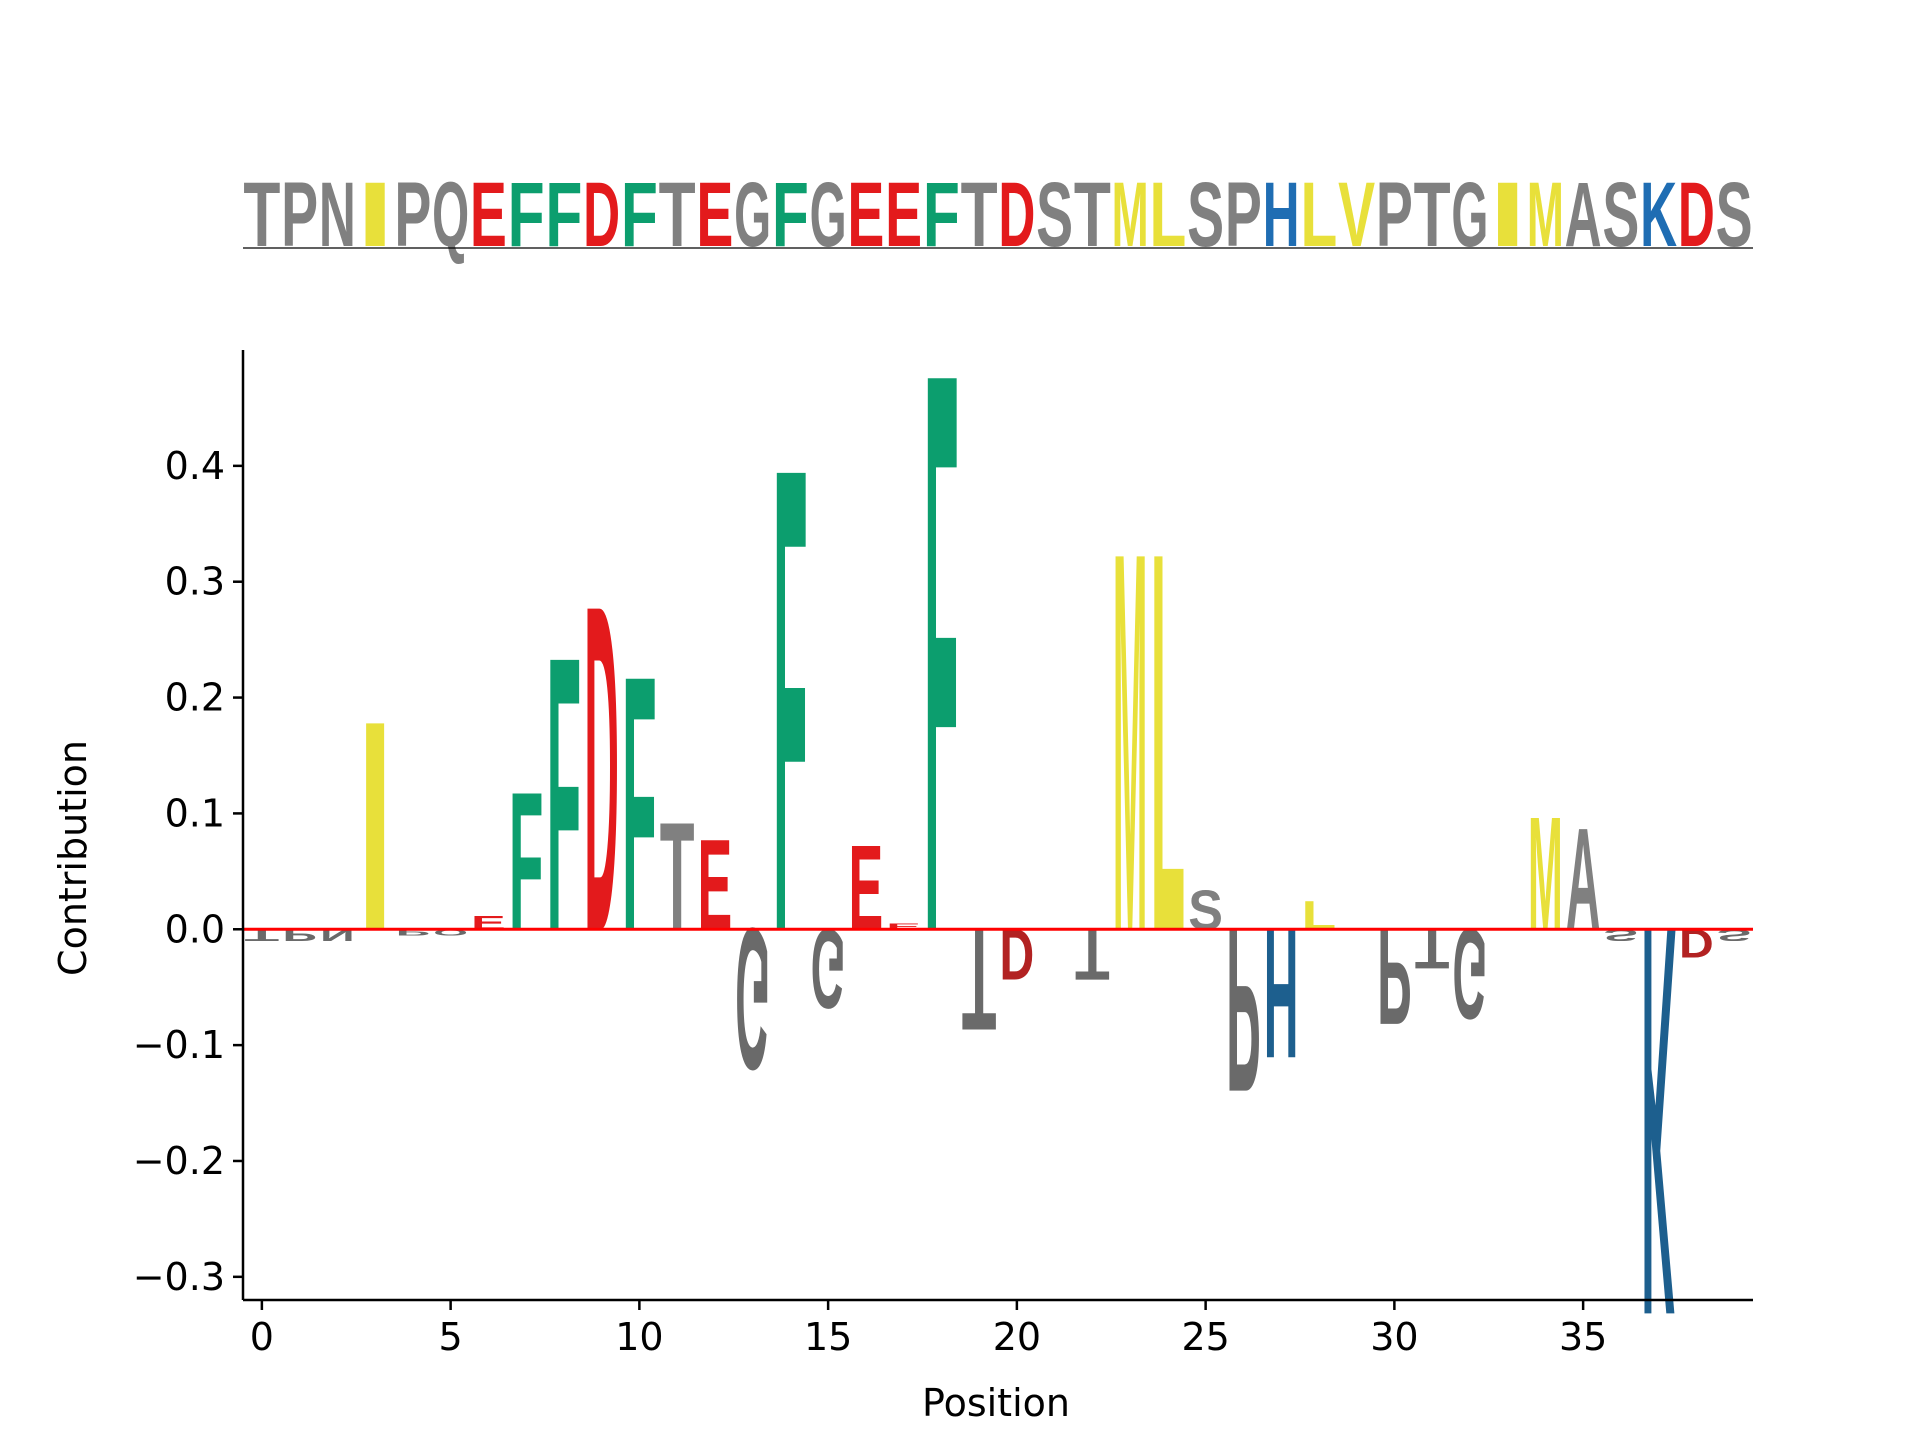 The image size is (1920, 1440). I want to click on logo-letter-glyph: K, so click(1658, 1123).